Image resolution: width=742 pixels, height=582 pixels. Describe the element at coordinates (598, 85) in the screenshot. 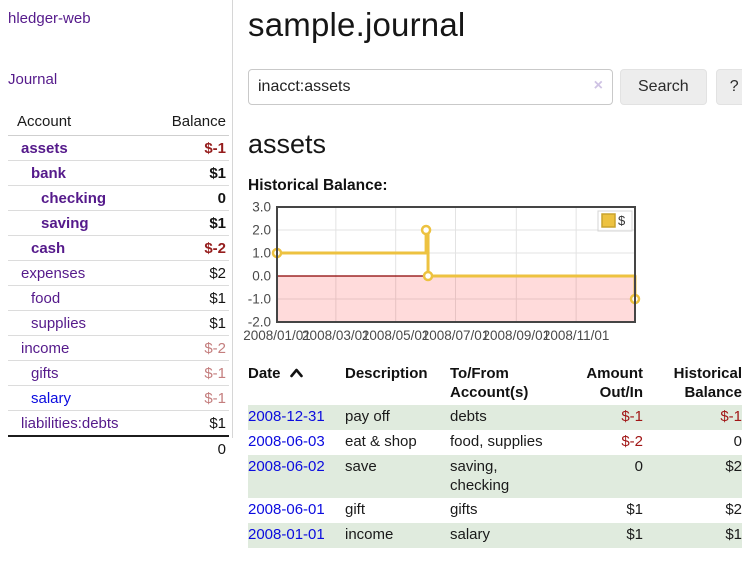

I see `clear-search-icon: ×` at that location.